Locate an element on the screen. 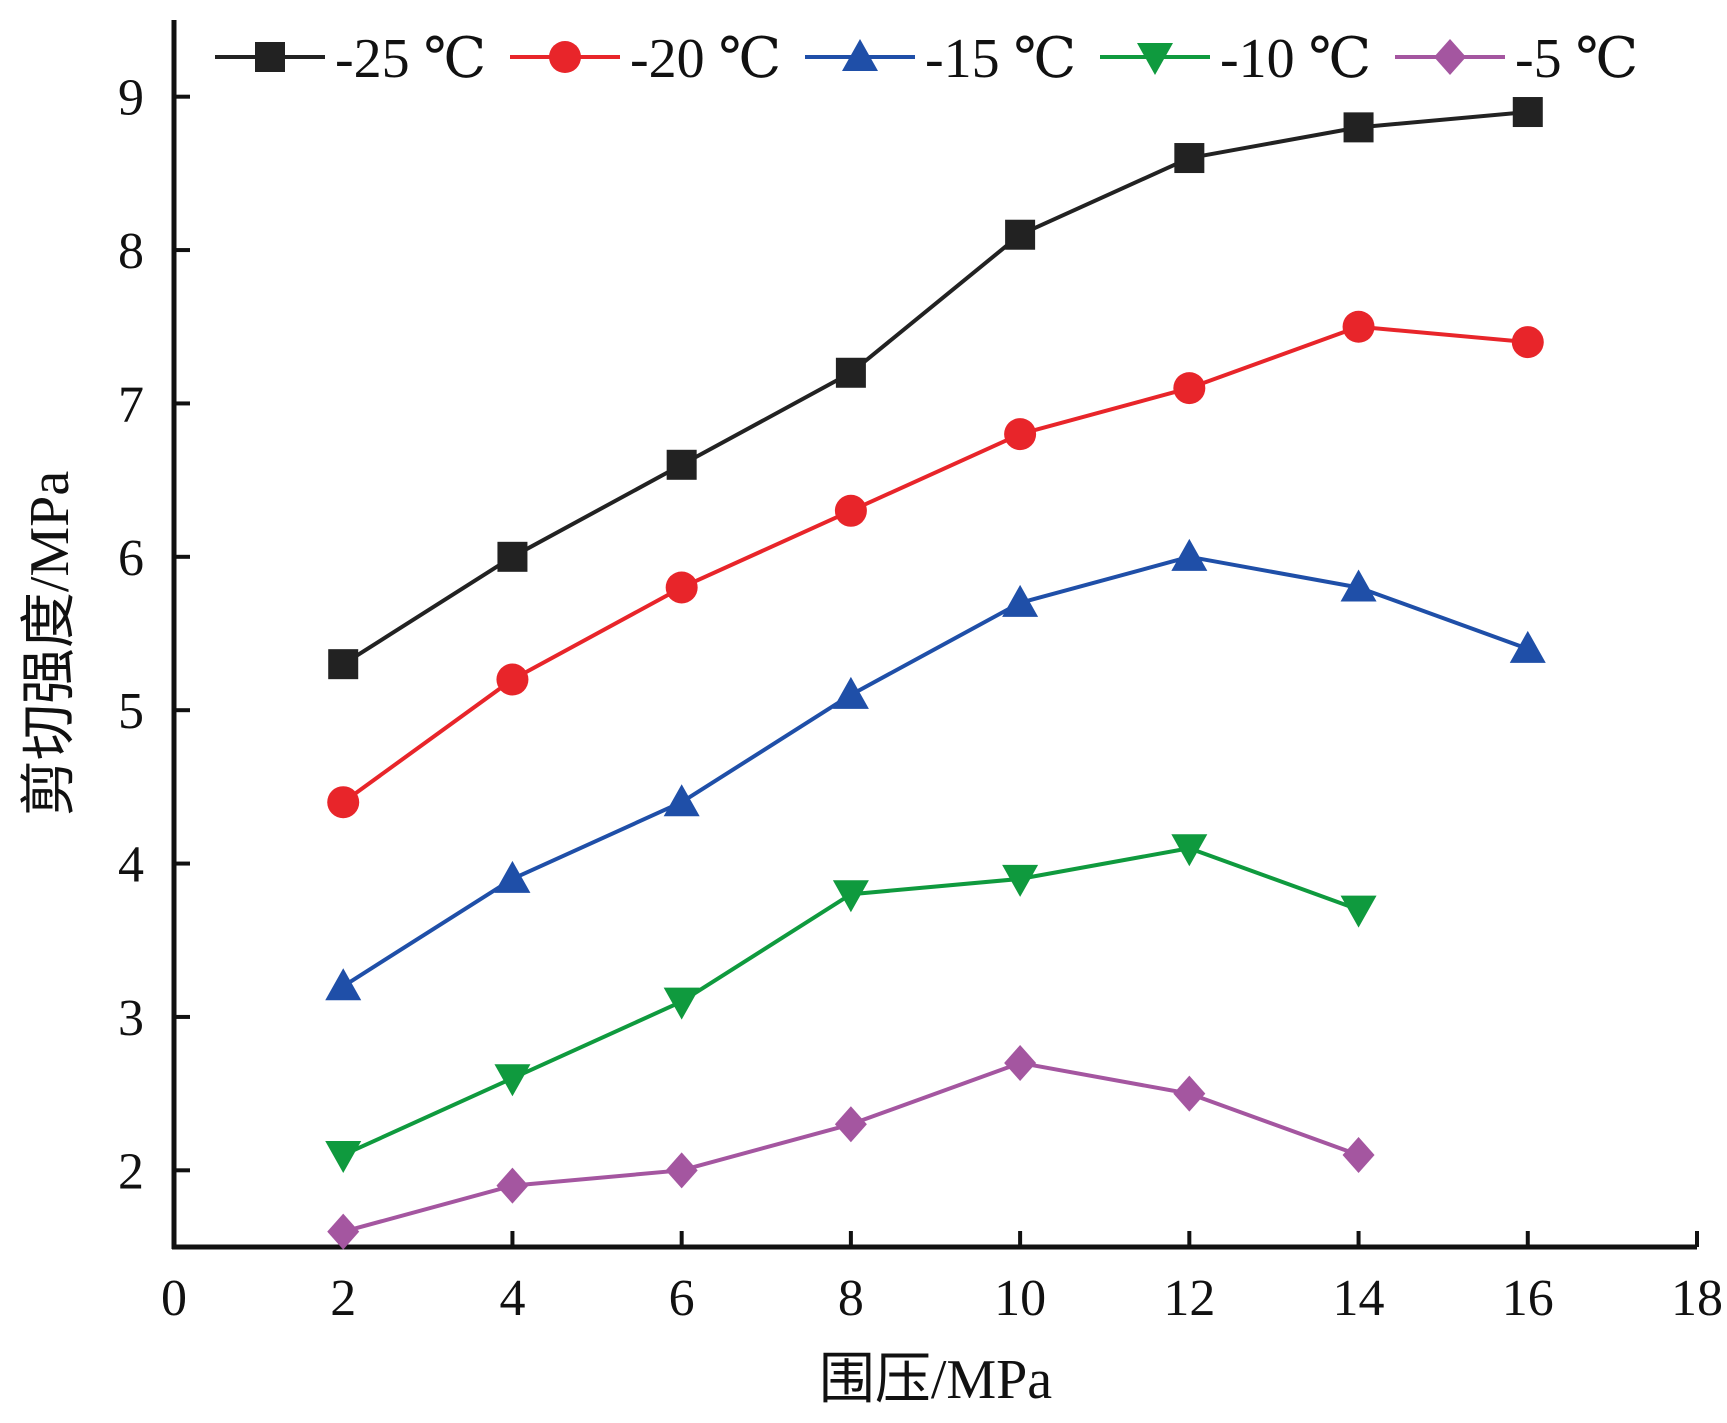  legend-item: -25 ℃ is located at coordinates (350, 59).